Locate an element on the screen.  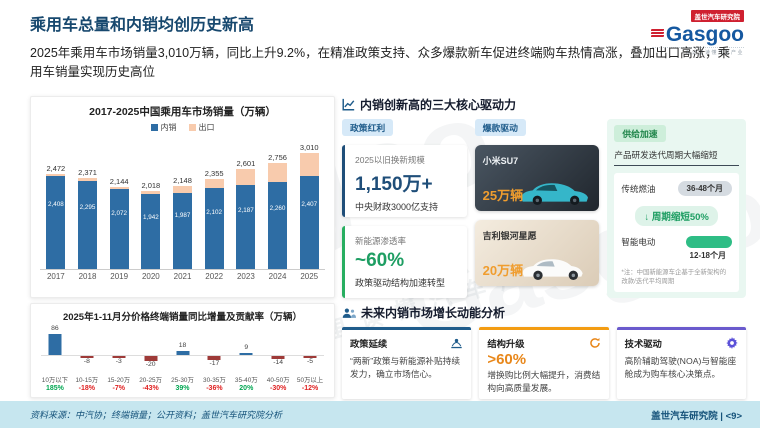
chart2-title: 2025年1-11月分价格终端销量同比增量及贡献率（万辆） is located at coordinates (182, 317).